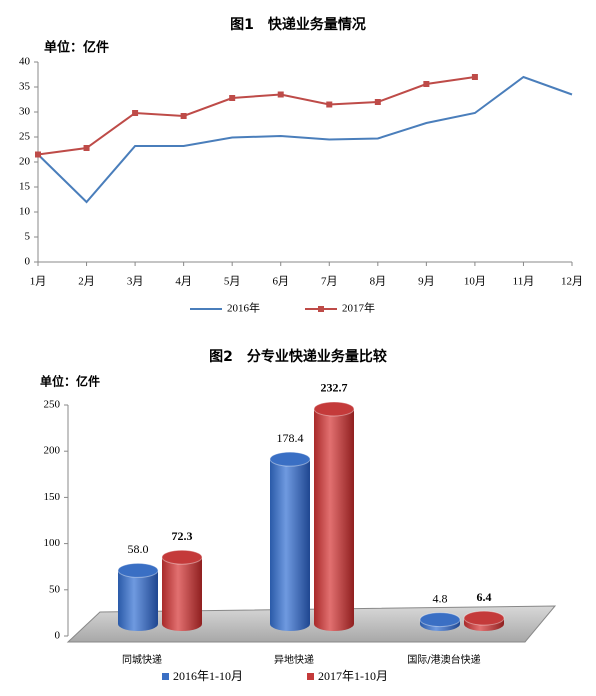 The height and width of the screenshot is (696, 596). I want to click on x-tick-label: 国际/港澳台快递, so click(443, 659).